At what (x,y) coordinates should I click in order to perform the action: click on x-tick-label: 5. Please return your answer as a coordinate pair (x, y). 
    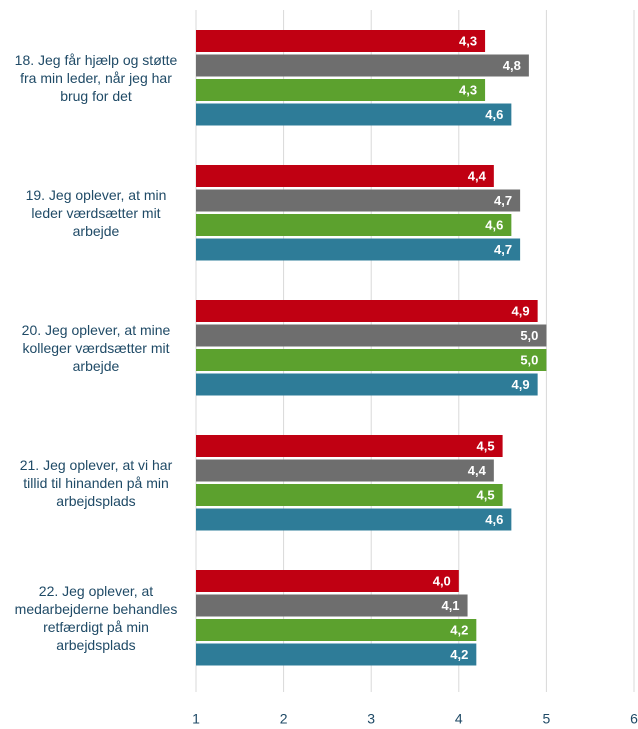
    Looking at the image, I should click on (547, 719).